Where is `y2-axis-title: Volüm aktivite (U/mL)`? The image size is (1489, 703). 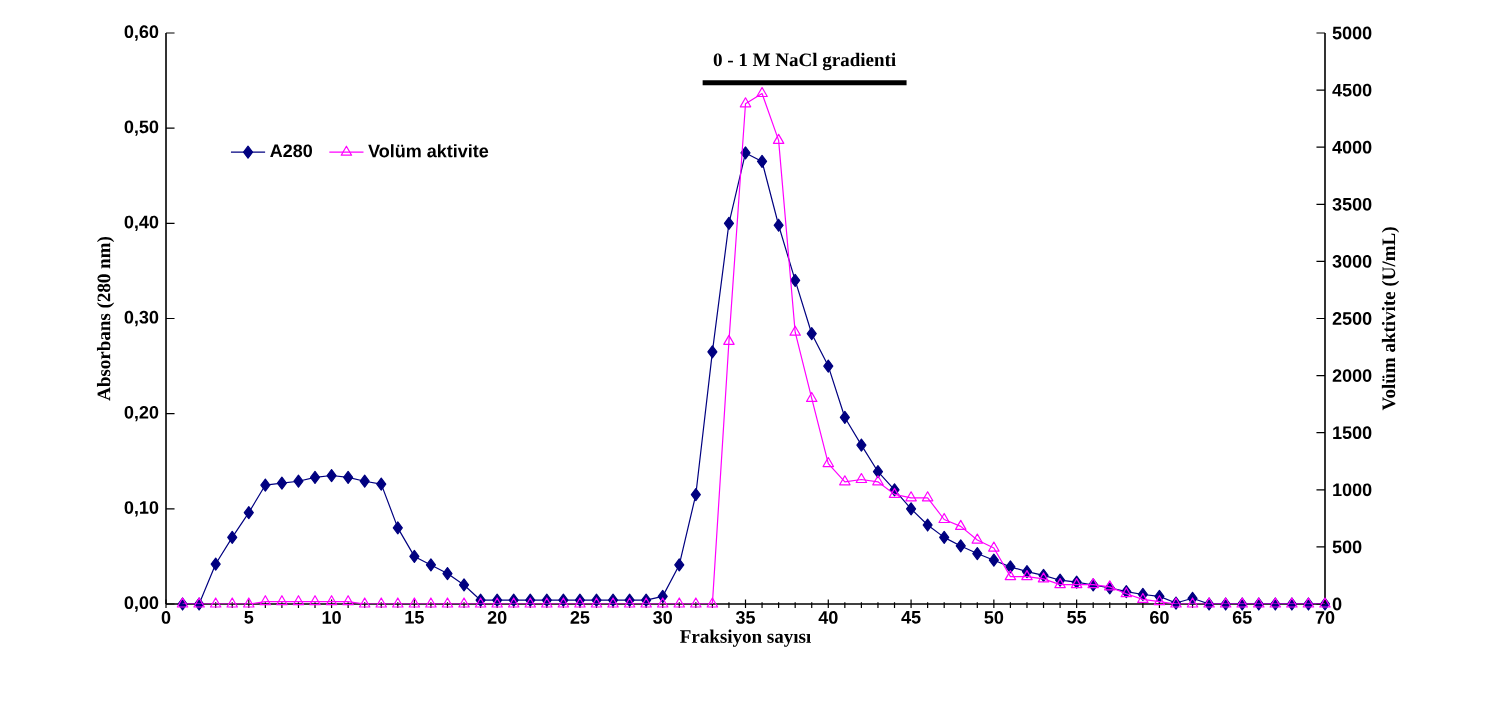
y2-axis-title: Volüm aktivite (U/mL) is located at coordinates (1390, 319).